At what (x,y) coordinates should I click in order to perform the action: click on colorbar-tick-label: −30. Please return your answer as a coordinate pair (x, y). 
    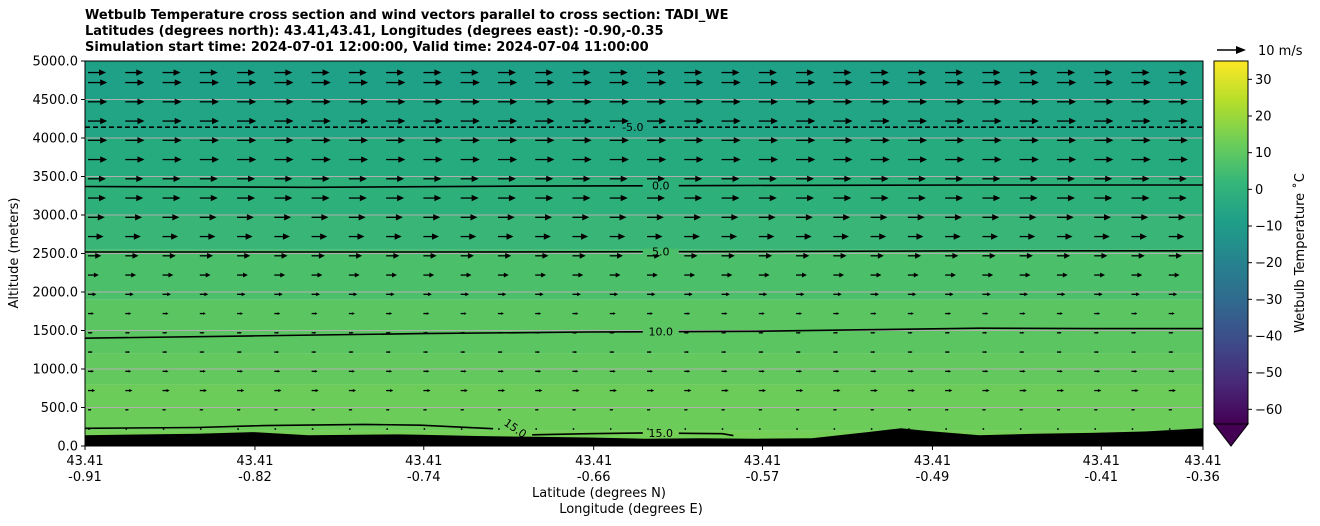
    Looking at the image, I should click on (1268, 300).